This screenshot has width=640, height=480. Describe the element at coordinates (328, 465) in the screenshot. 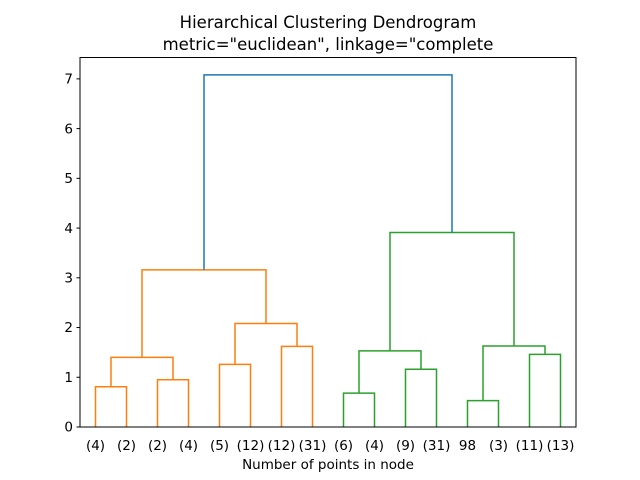

I see `x-axis-label: Number of points in node` at that location.